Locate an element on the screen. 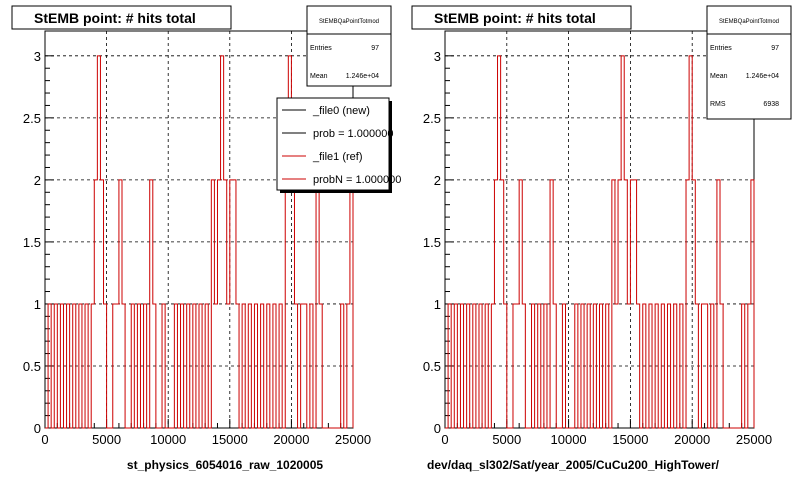 This screenshot has width=800, height=480. legend-label: _file0 (new) is located at coordinates (341, 111).